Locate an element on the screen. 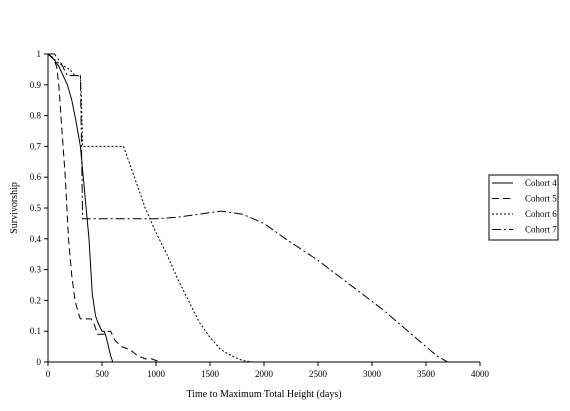  y-tick-label: 0.2 is located at coordinates (35, 300).